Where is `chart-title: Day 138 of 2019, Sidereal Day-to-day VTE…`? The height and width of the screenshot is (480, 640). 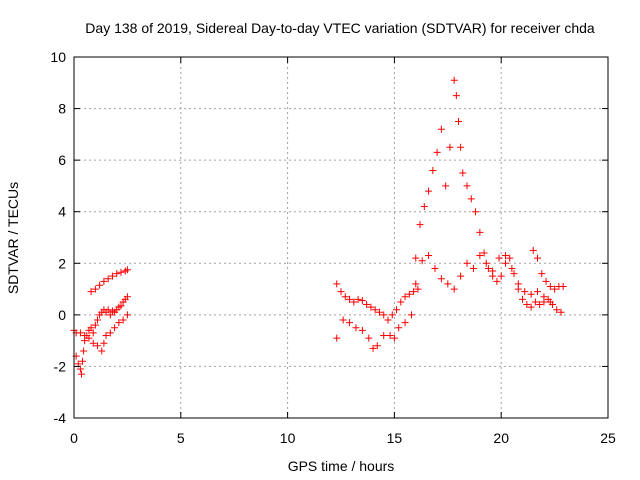 chart-title: Day 138 of 2019, Sidereal Day-to-day VTE… is located at coordinates (340, 28).